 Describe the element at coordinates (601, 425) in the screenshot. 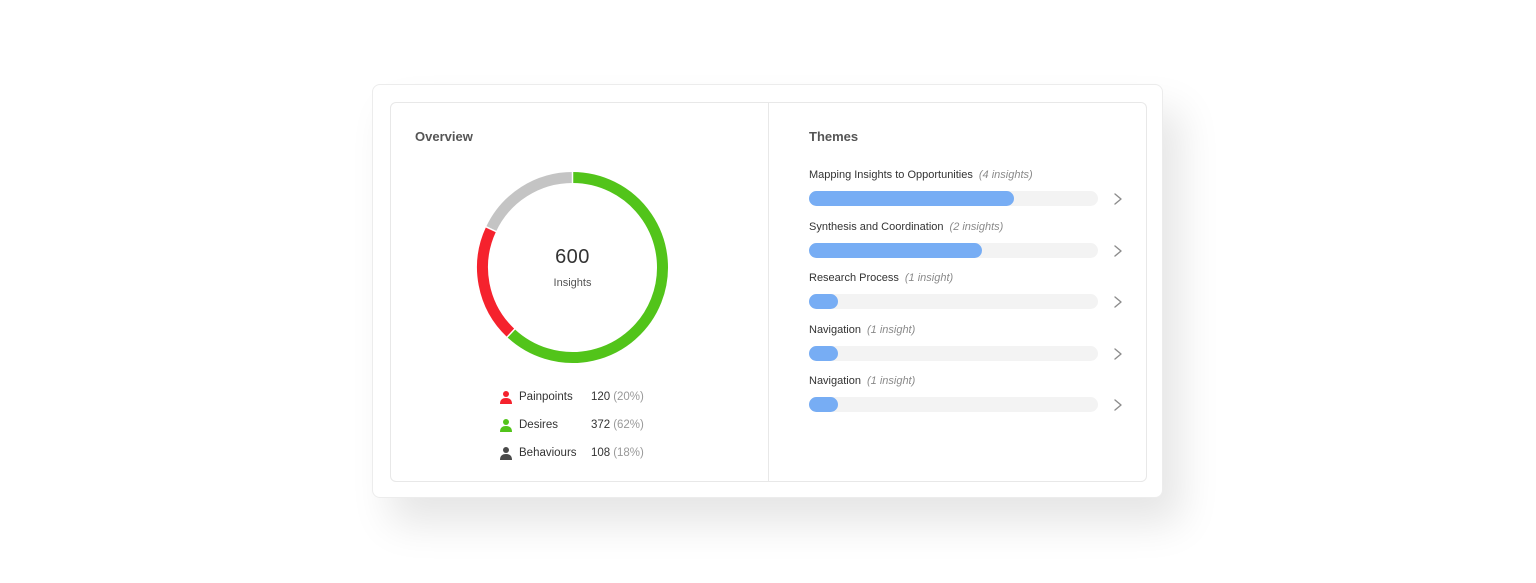

I see `legend-value: 372` at that location.